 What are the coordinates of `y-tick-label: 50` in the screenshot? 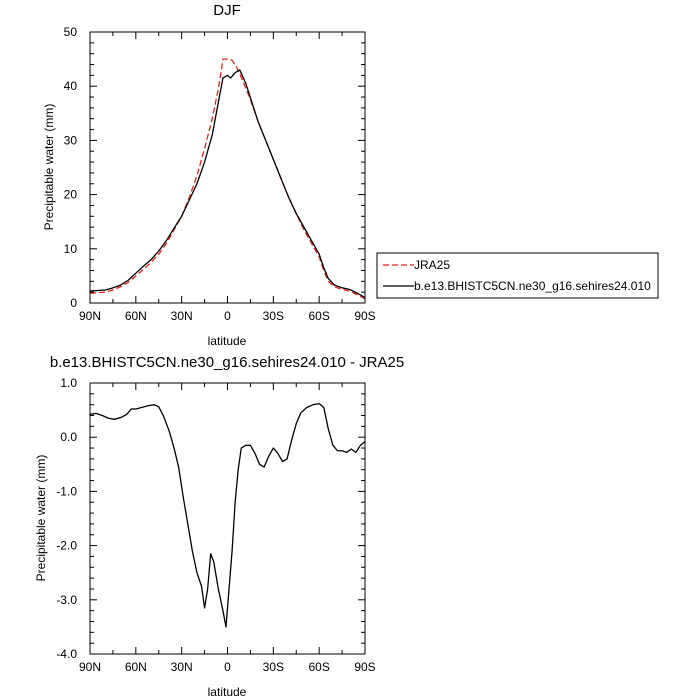 It's located at (71, 32).